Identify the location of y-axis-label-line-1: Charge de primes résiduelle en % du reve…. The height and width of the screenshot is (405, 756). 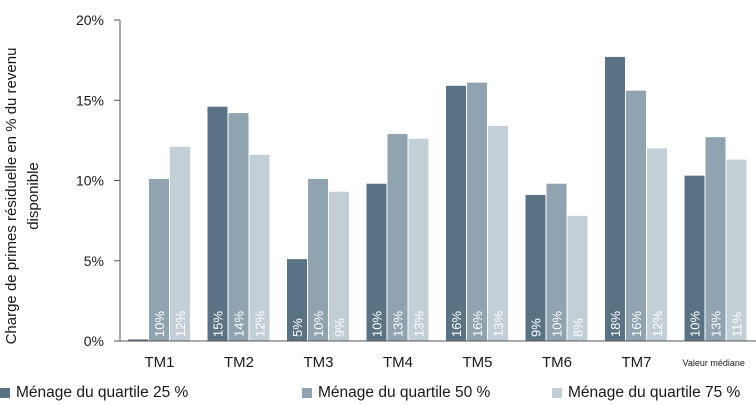
(11, 196).